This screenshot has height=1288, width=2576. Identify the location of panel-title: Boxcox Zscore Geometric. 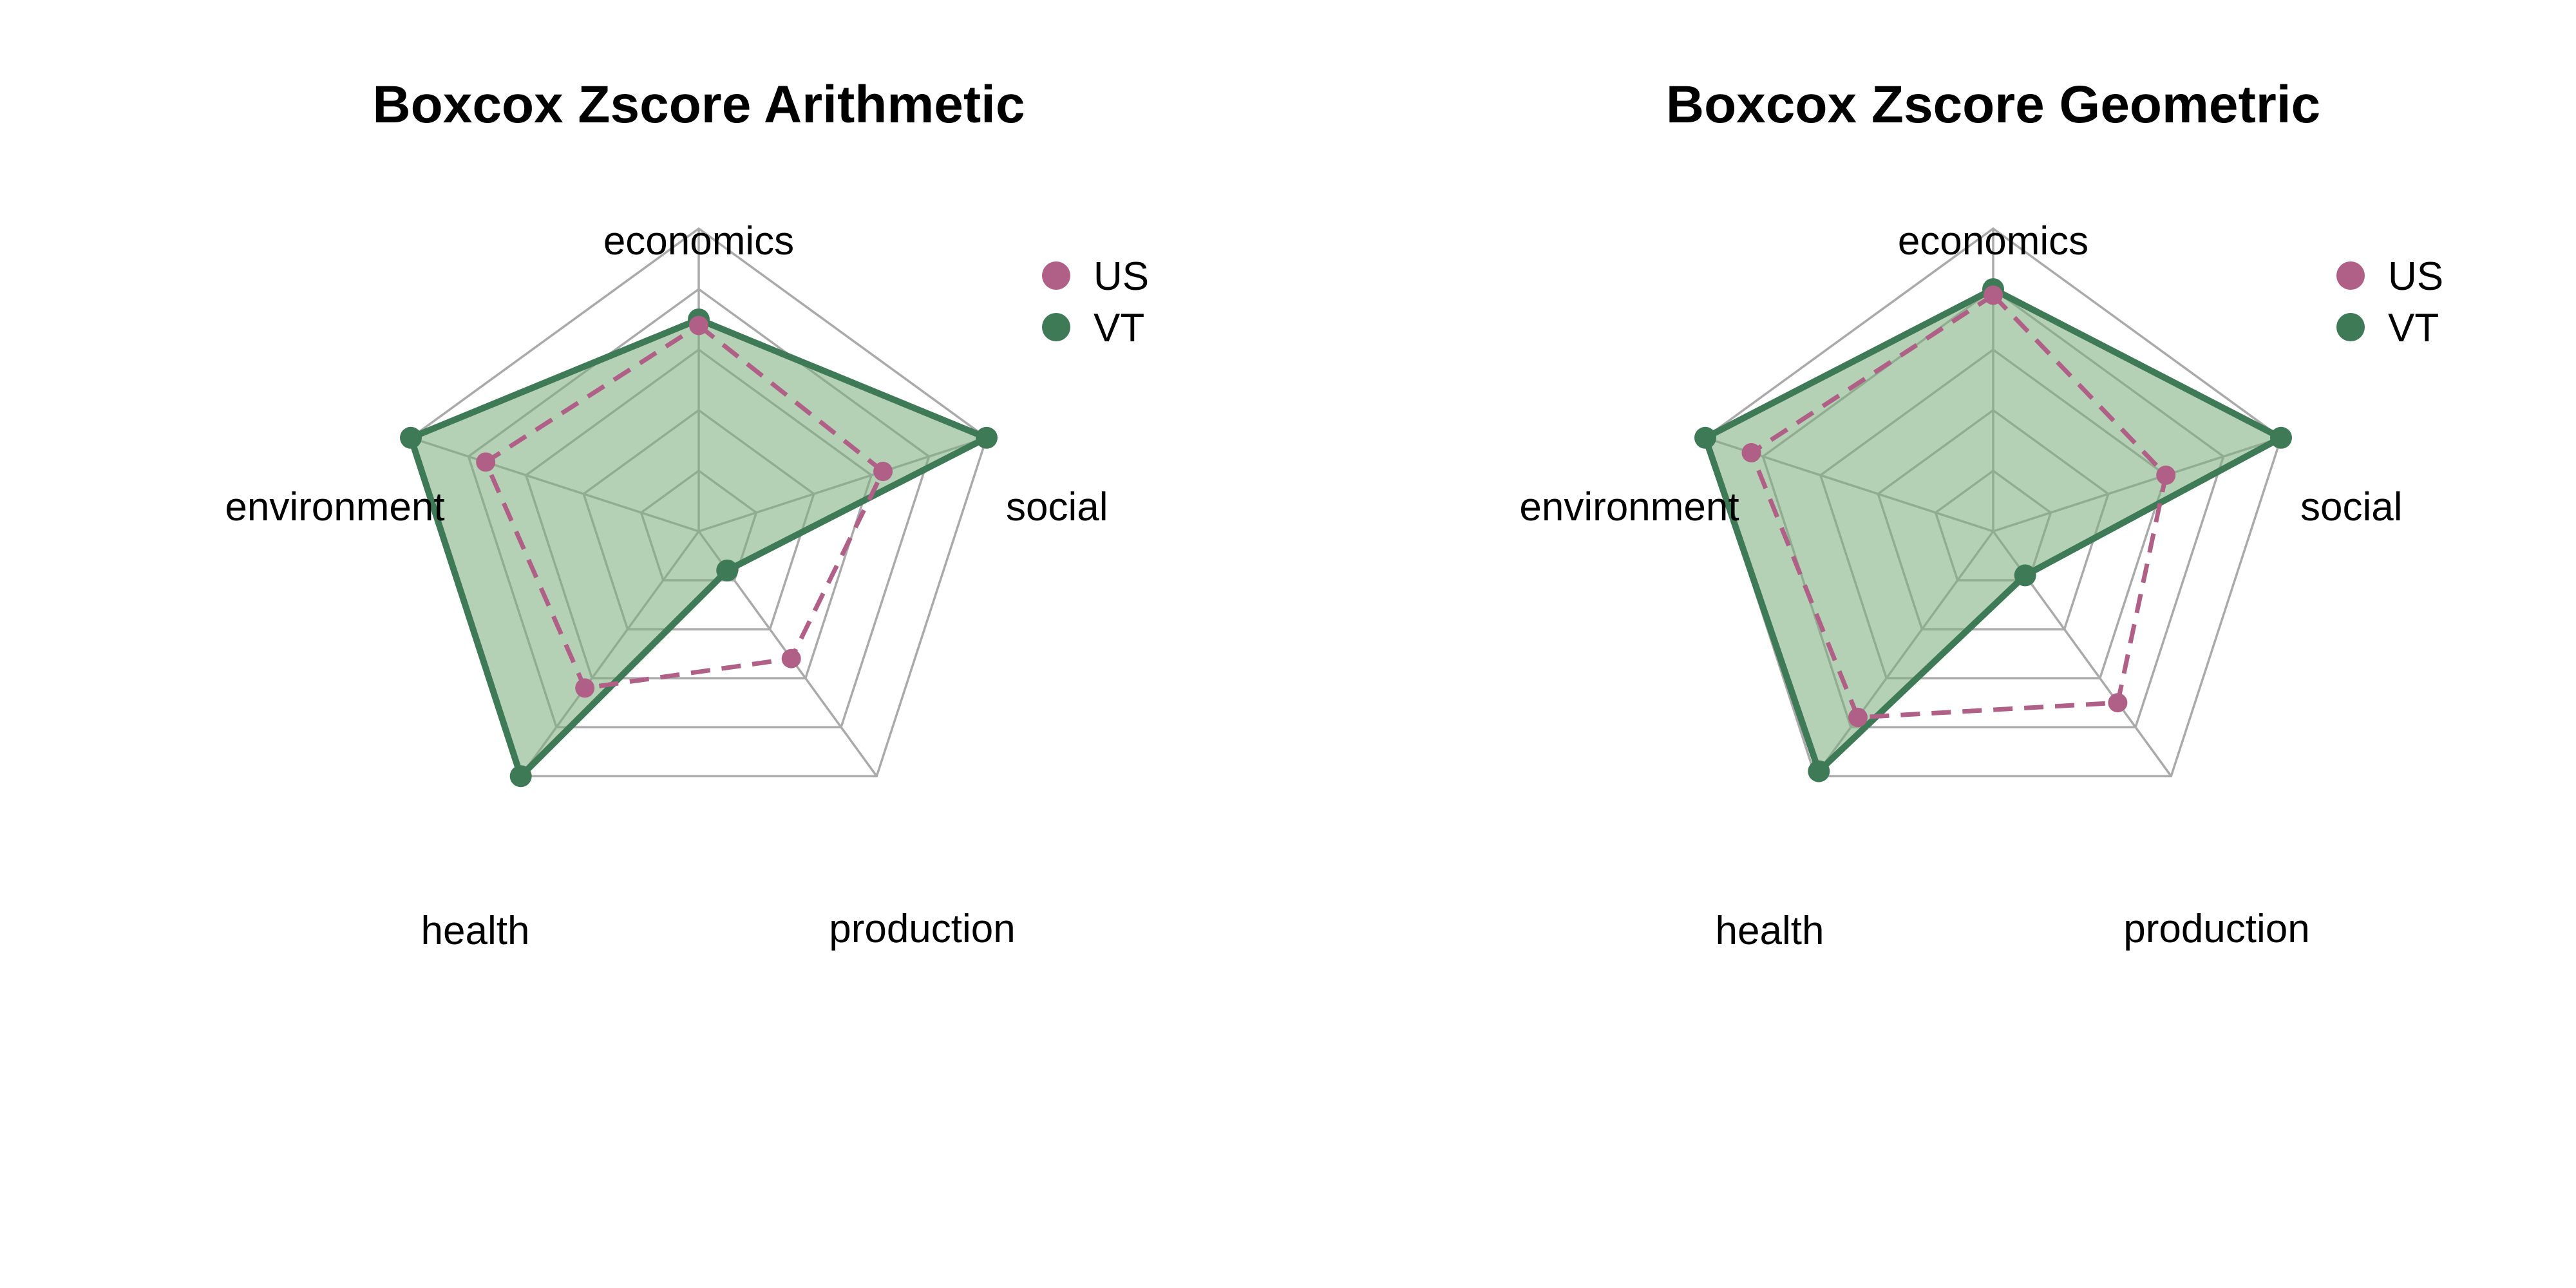
(1993, 104).